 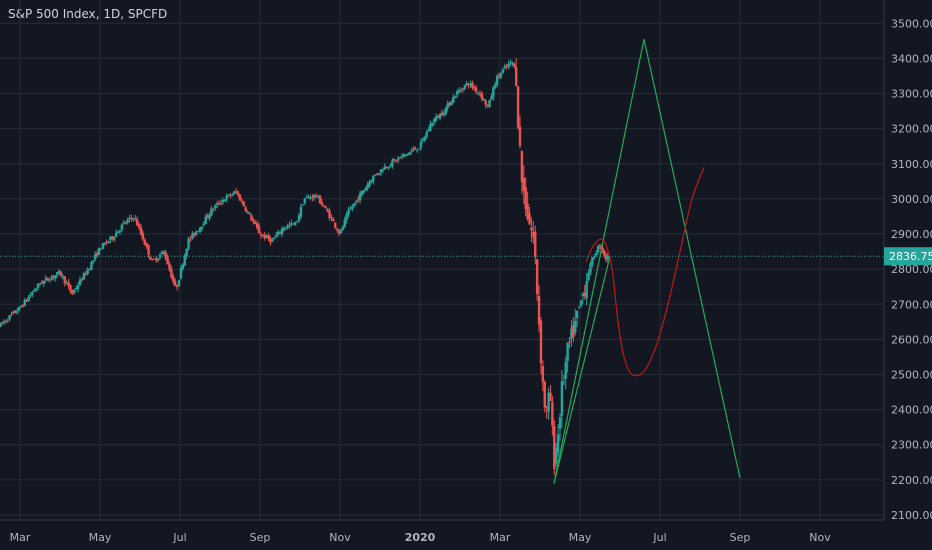 I want to click on x-tick-label: 2020, so click(x=420, y=537).